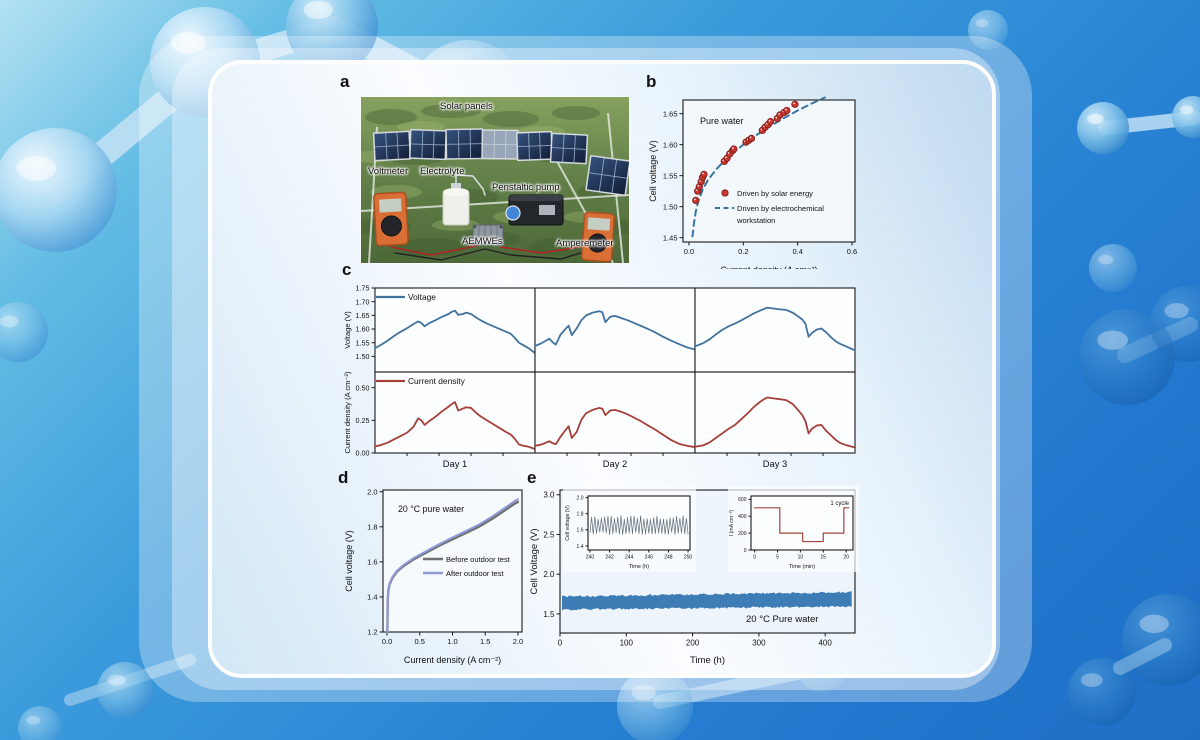  Describe the element at coordinates (475, 573) in the screenshot. I see `svg-text: After outdoor test` at that location.